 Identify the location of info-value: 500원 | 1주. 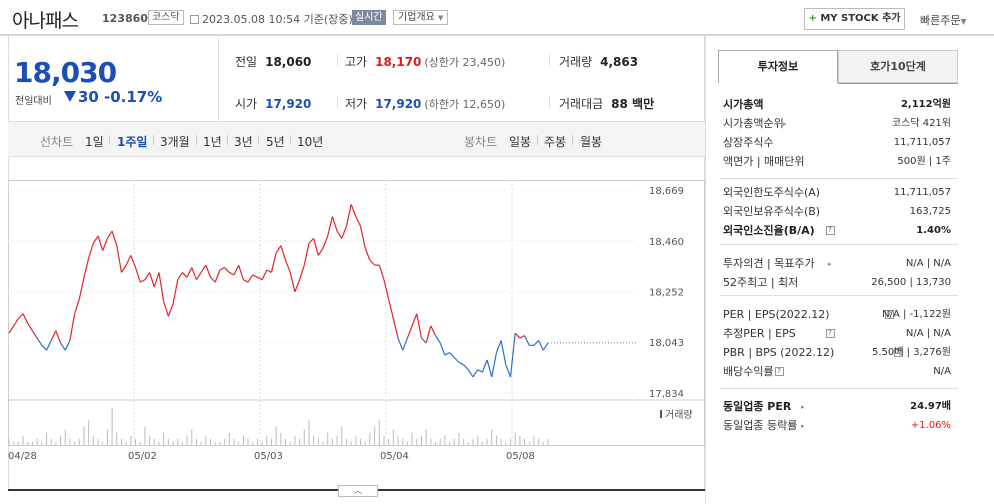
(924, 161).